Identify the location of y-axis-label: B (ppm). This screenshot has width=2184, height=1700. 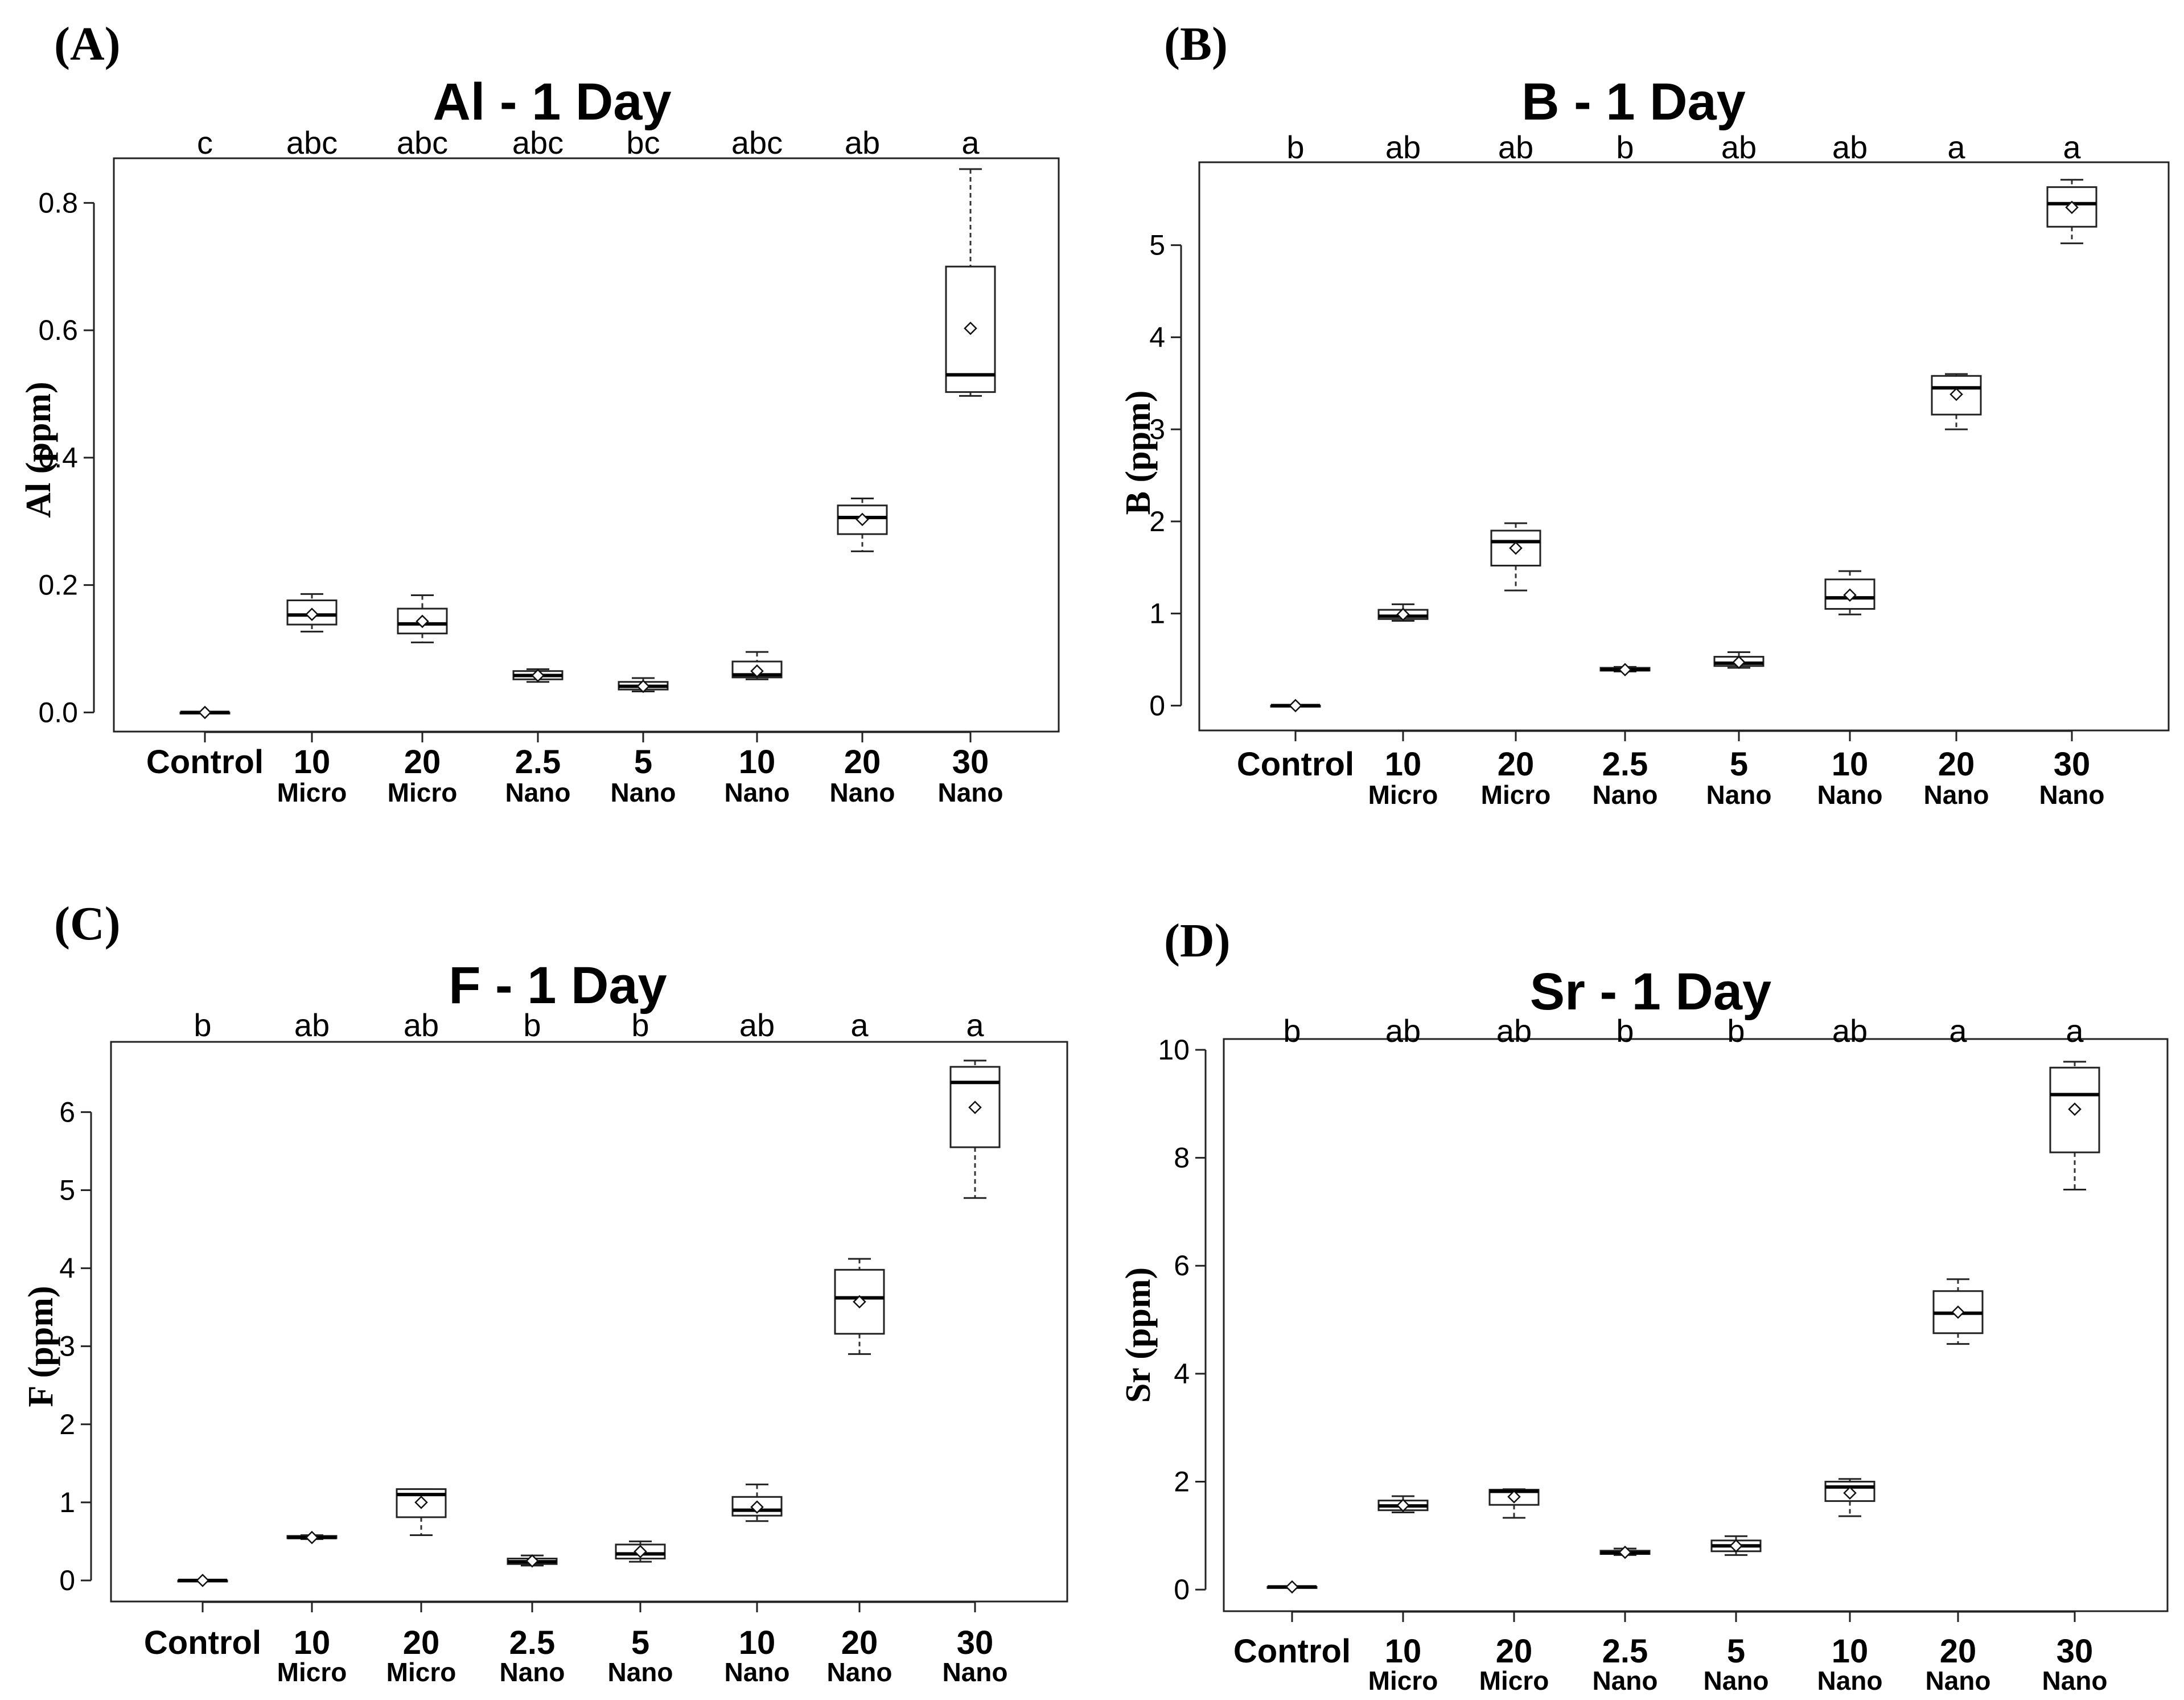
(1138, 453).